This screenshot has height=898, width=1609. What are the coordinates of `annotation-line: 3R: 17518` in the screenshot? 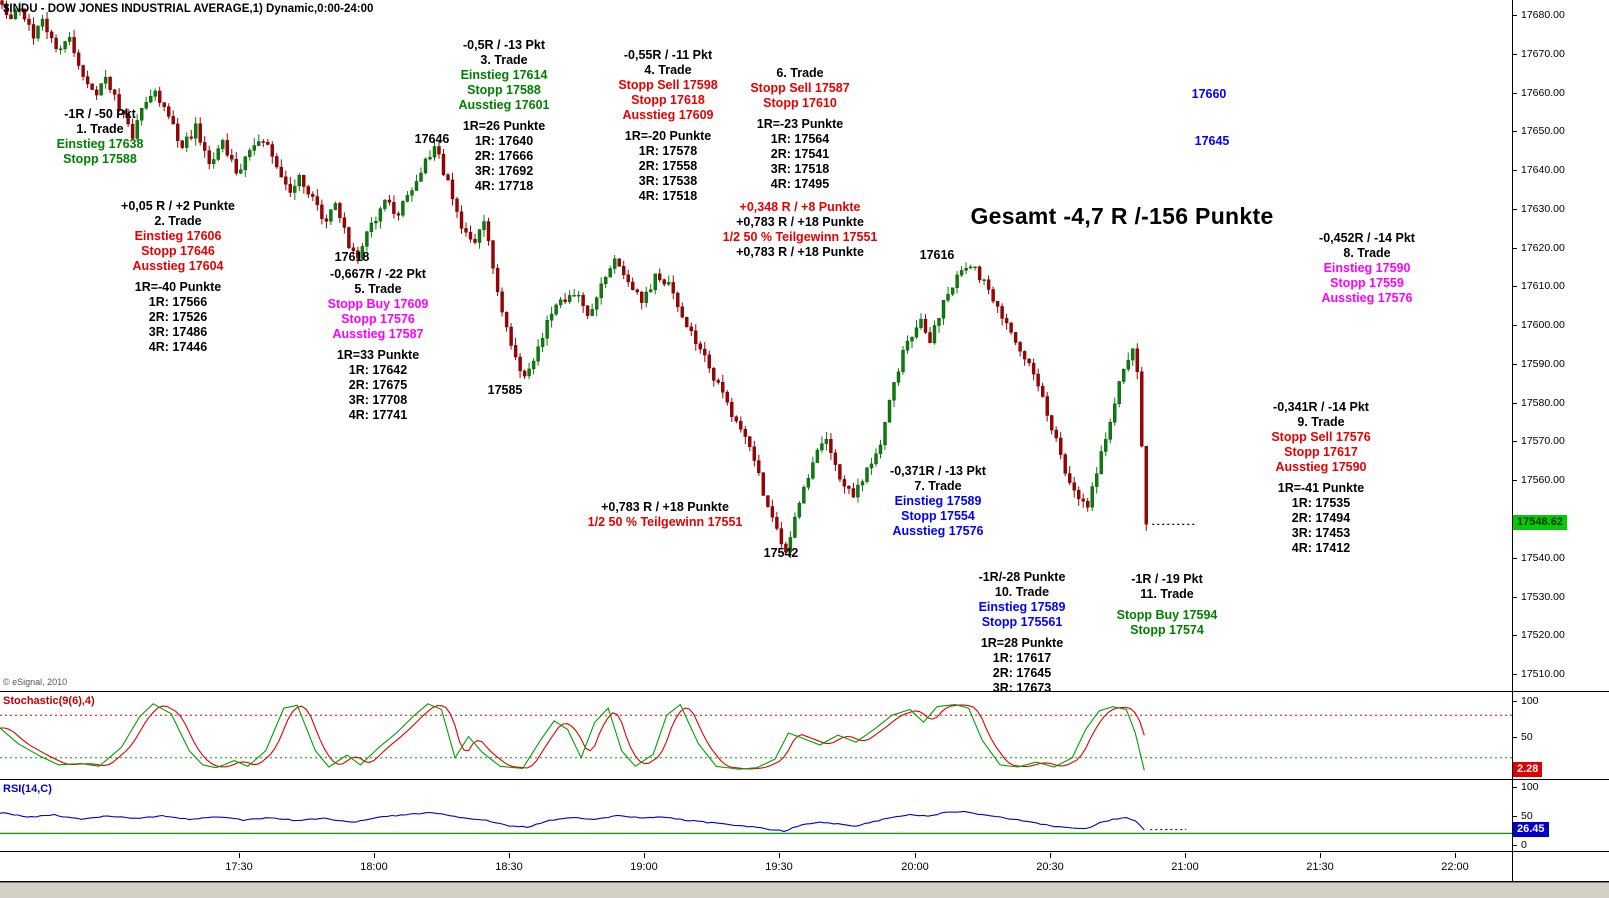 It's located at (800, 169).